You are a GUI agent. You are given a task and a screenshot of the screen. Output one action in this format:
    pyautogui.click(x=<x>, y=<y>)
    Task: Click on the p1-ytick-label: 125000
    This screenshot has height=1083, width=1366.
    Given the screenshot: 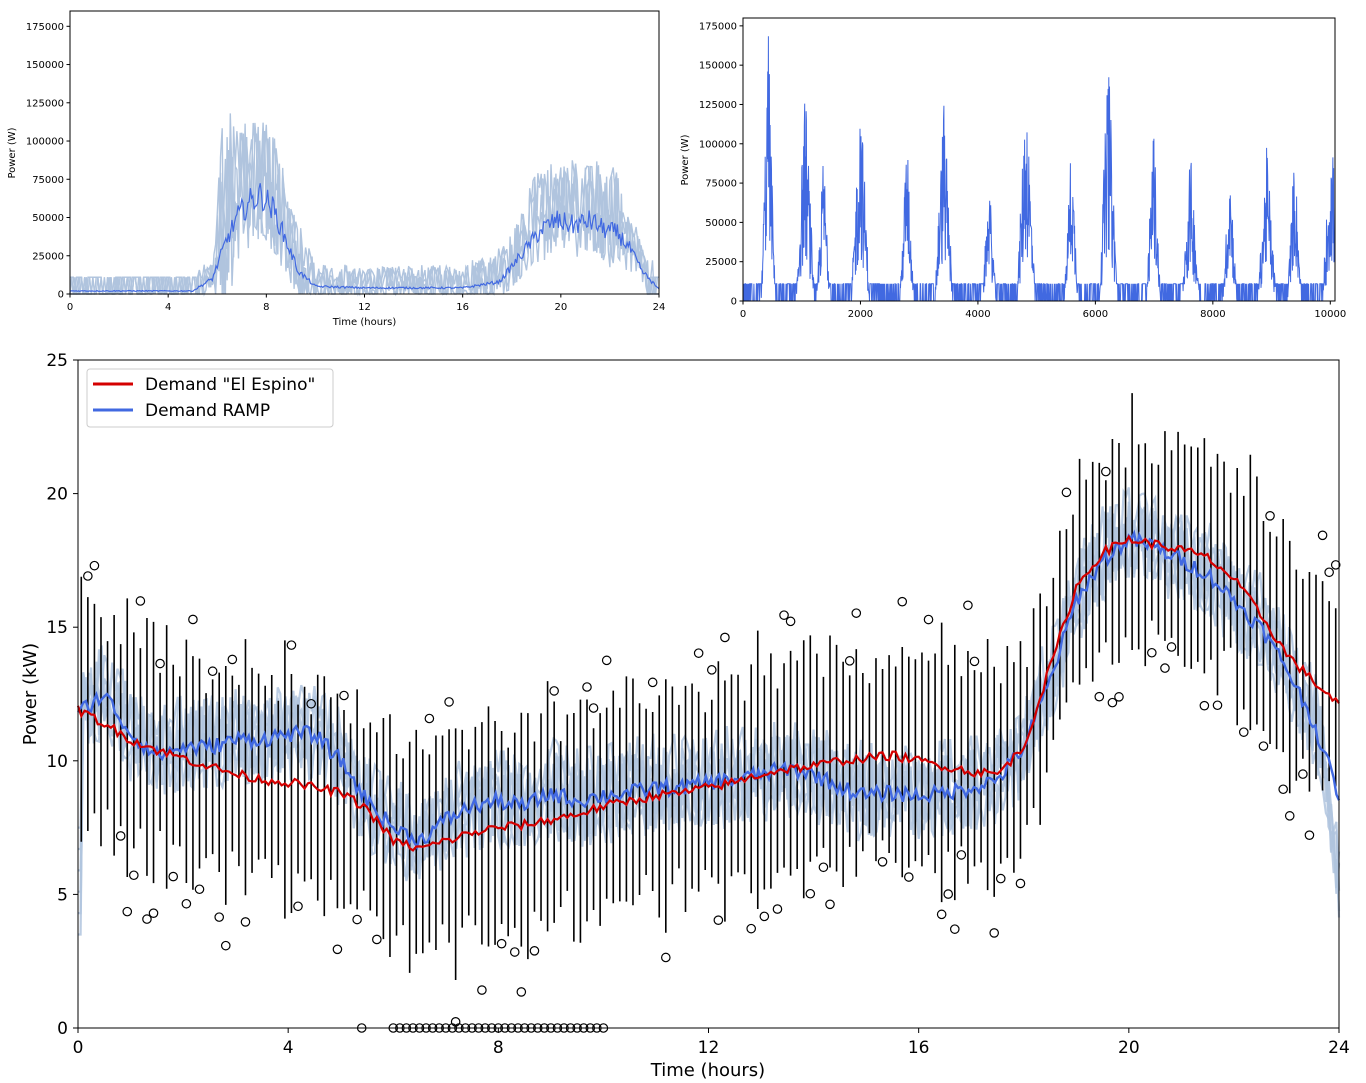 What is the action you would take?
    pyautogui.click(x=45, y=103)
    